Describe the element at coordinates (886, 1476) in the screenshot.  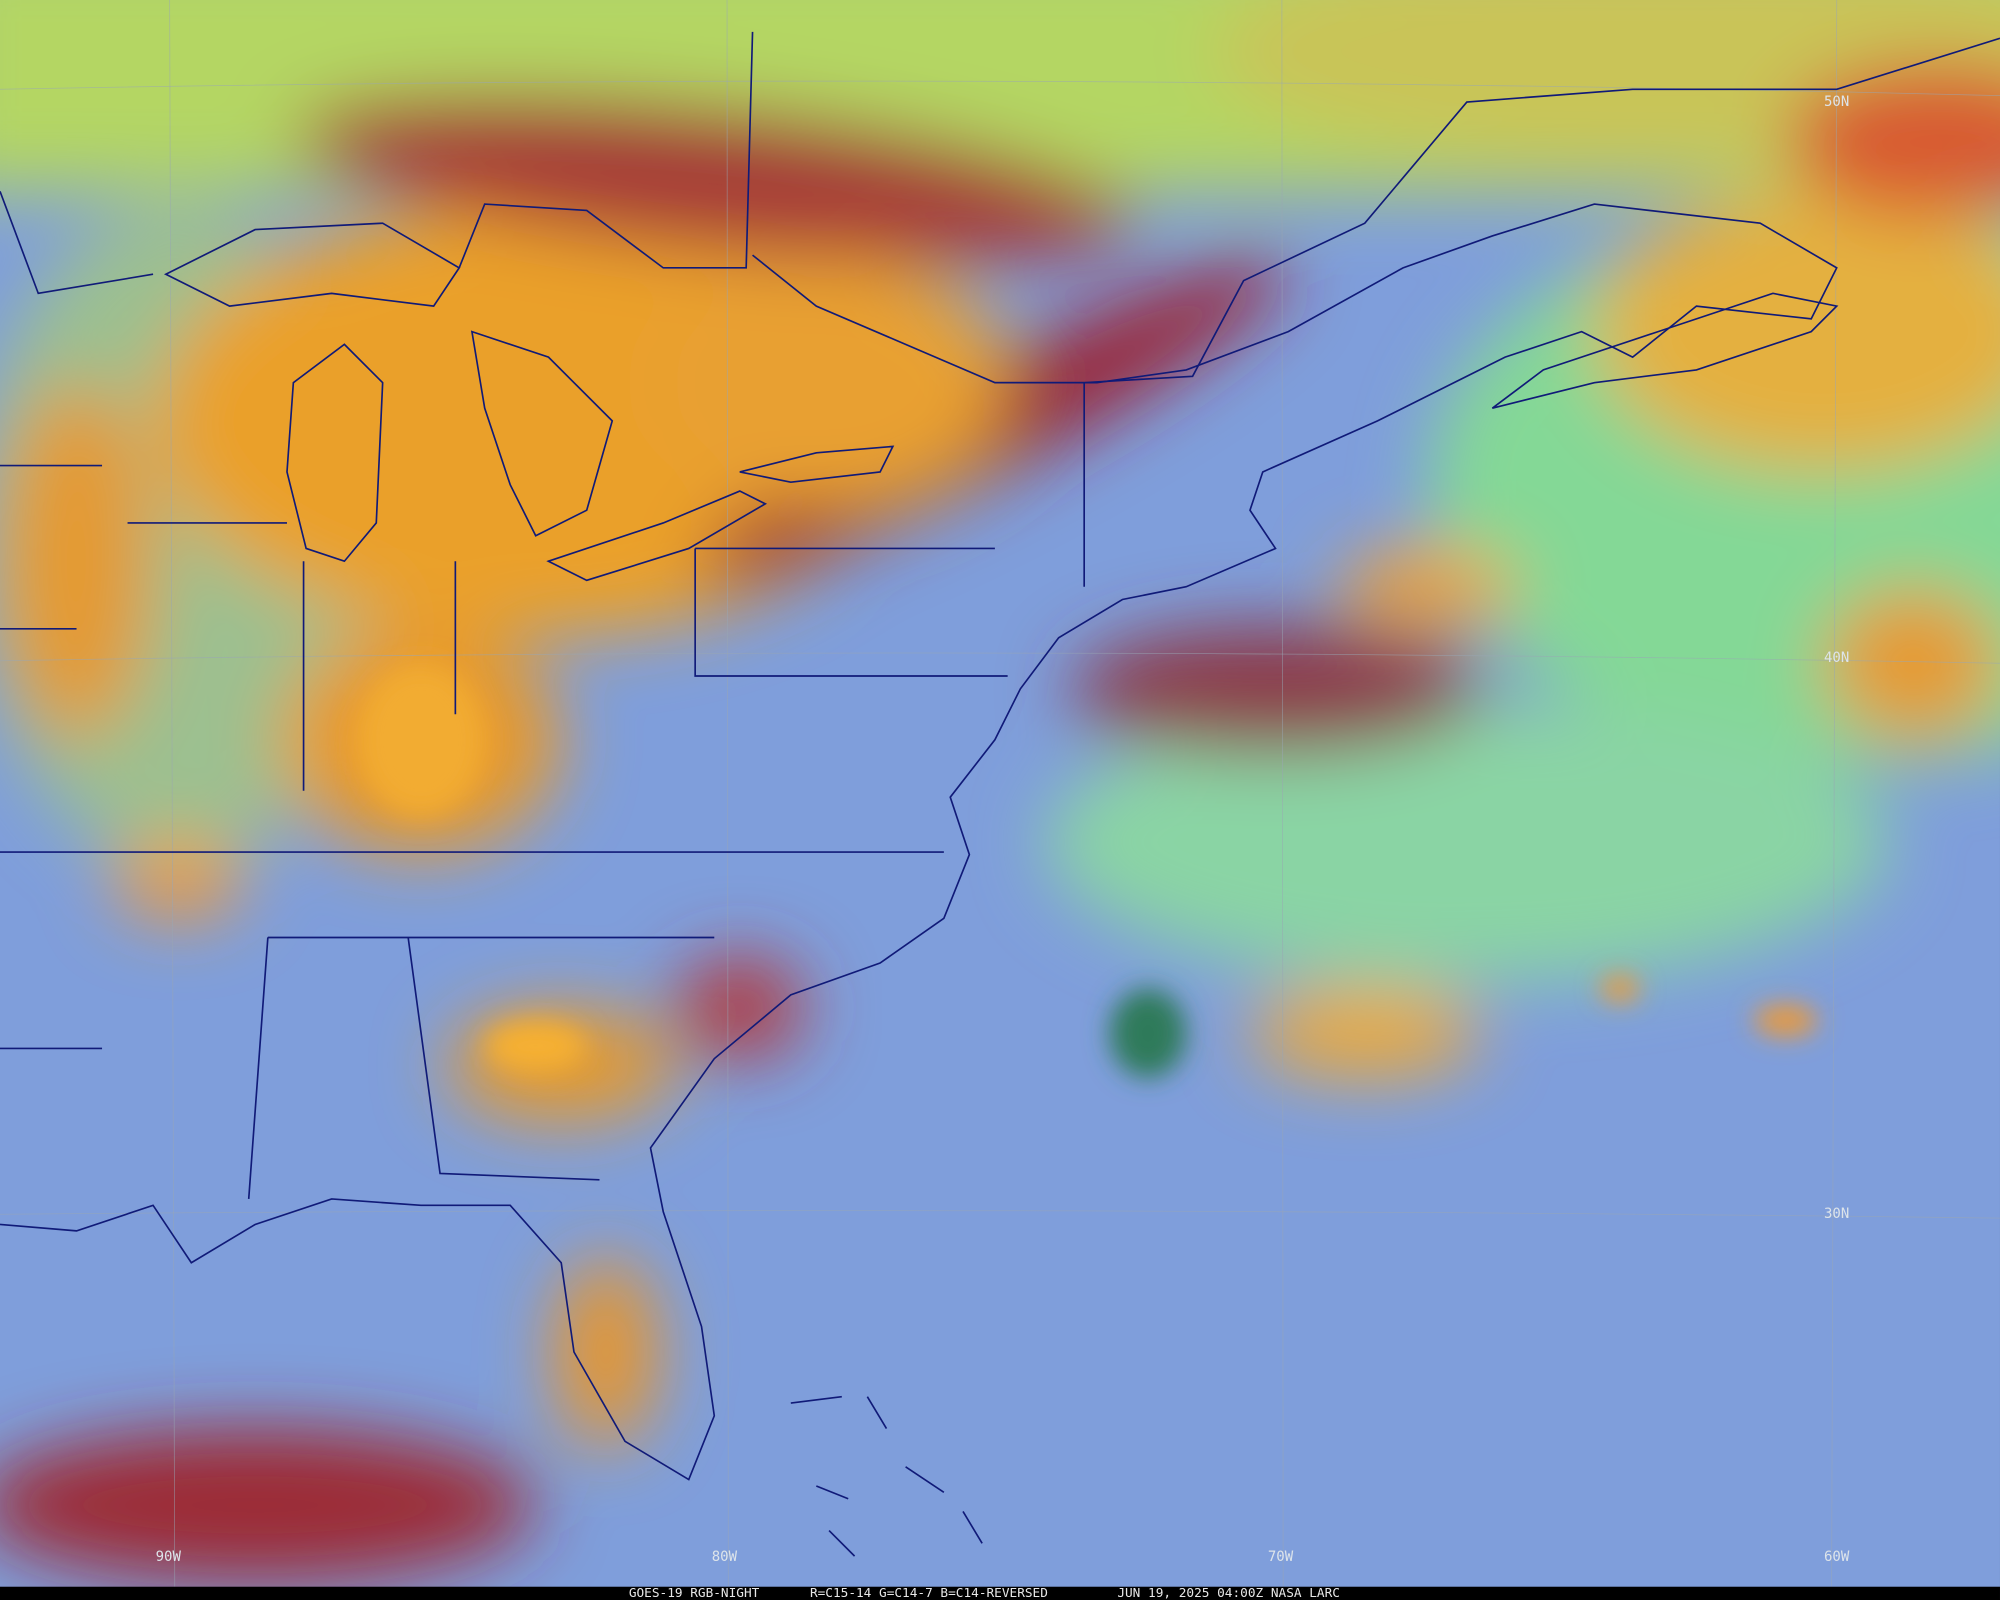
I see `bahamas` at that location.